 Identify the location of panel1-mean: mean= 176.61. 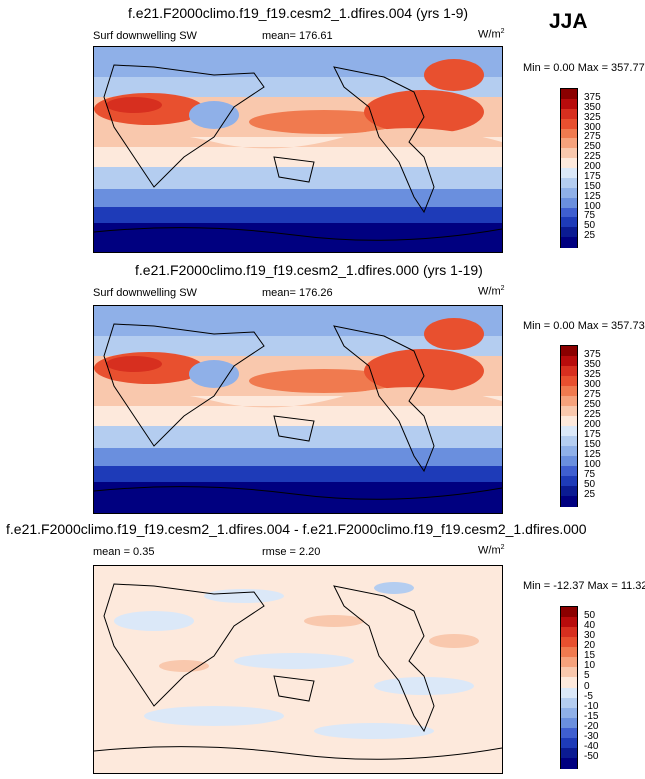
(297, 36).